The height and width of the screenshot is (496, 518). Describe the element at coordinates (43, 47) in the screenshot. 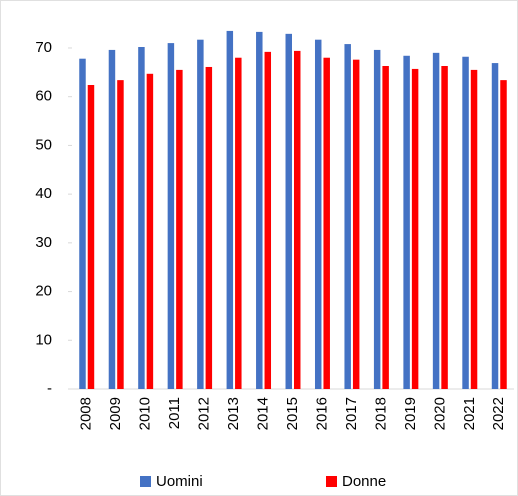

I see `y-tick-label: 70` at that location.